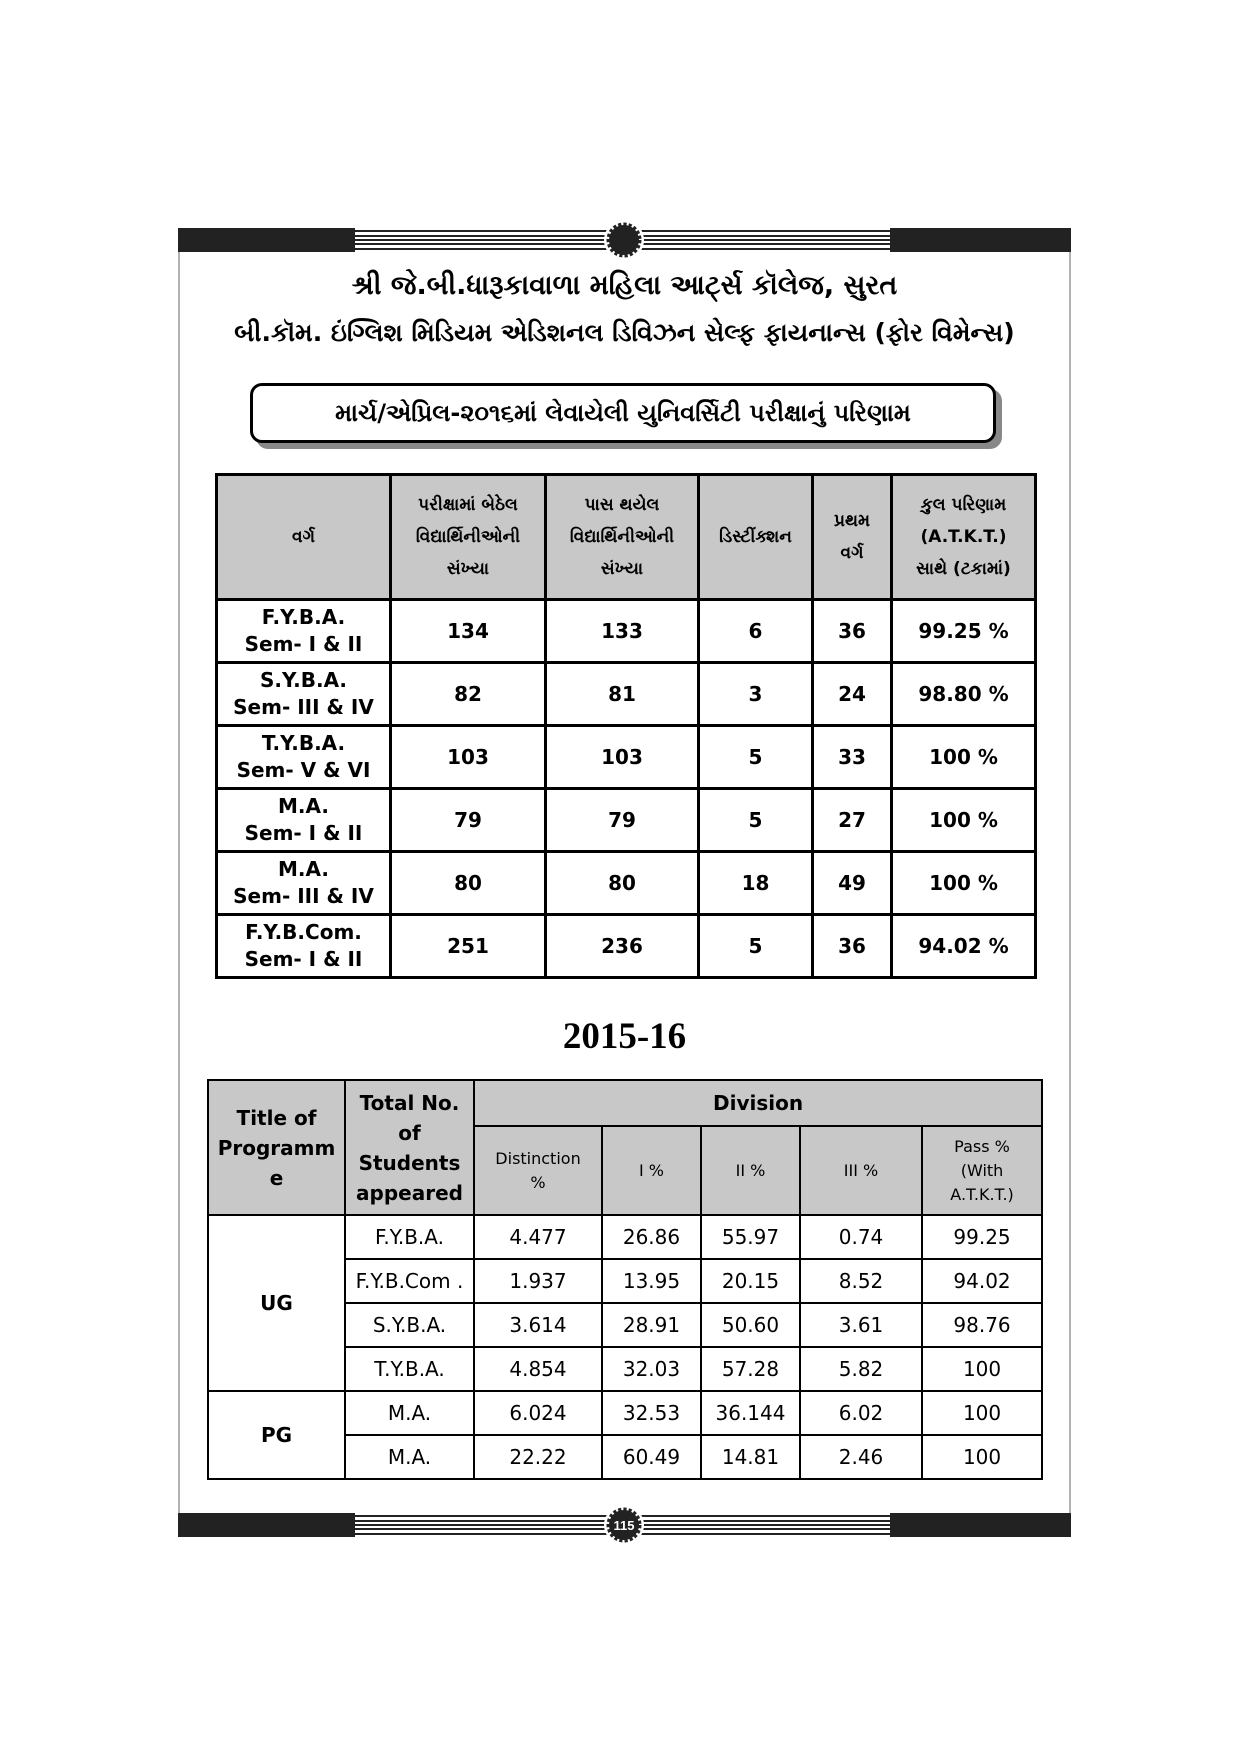 This screenshot has height=1754, width=1240. What do you see at coordinates (409, 1192) in the screenshot?
I see `text-line: appeared` at bounding box center [409, 1192].